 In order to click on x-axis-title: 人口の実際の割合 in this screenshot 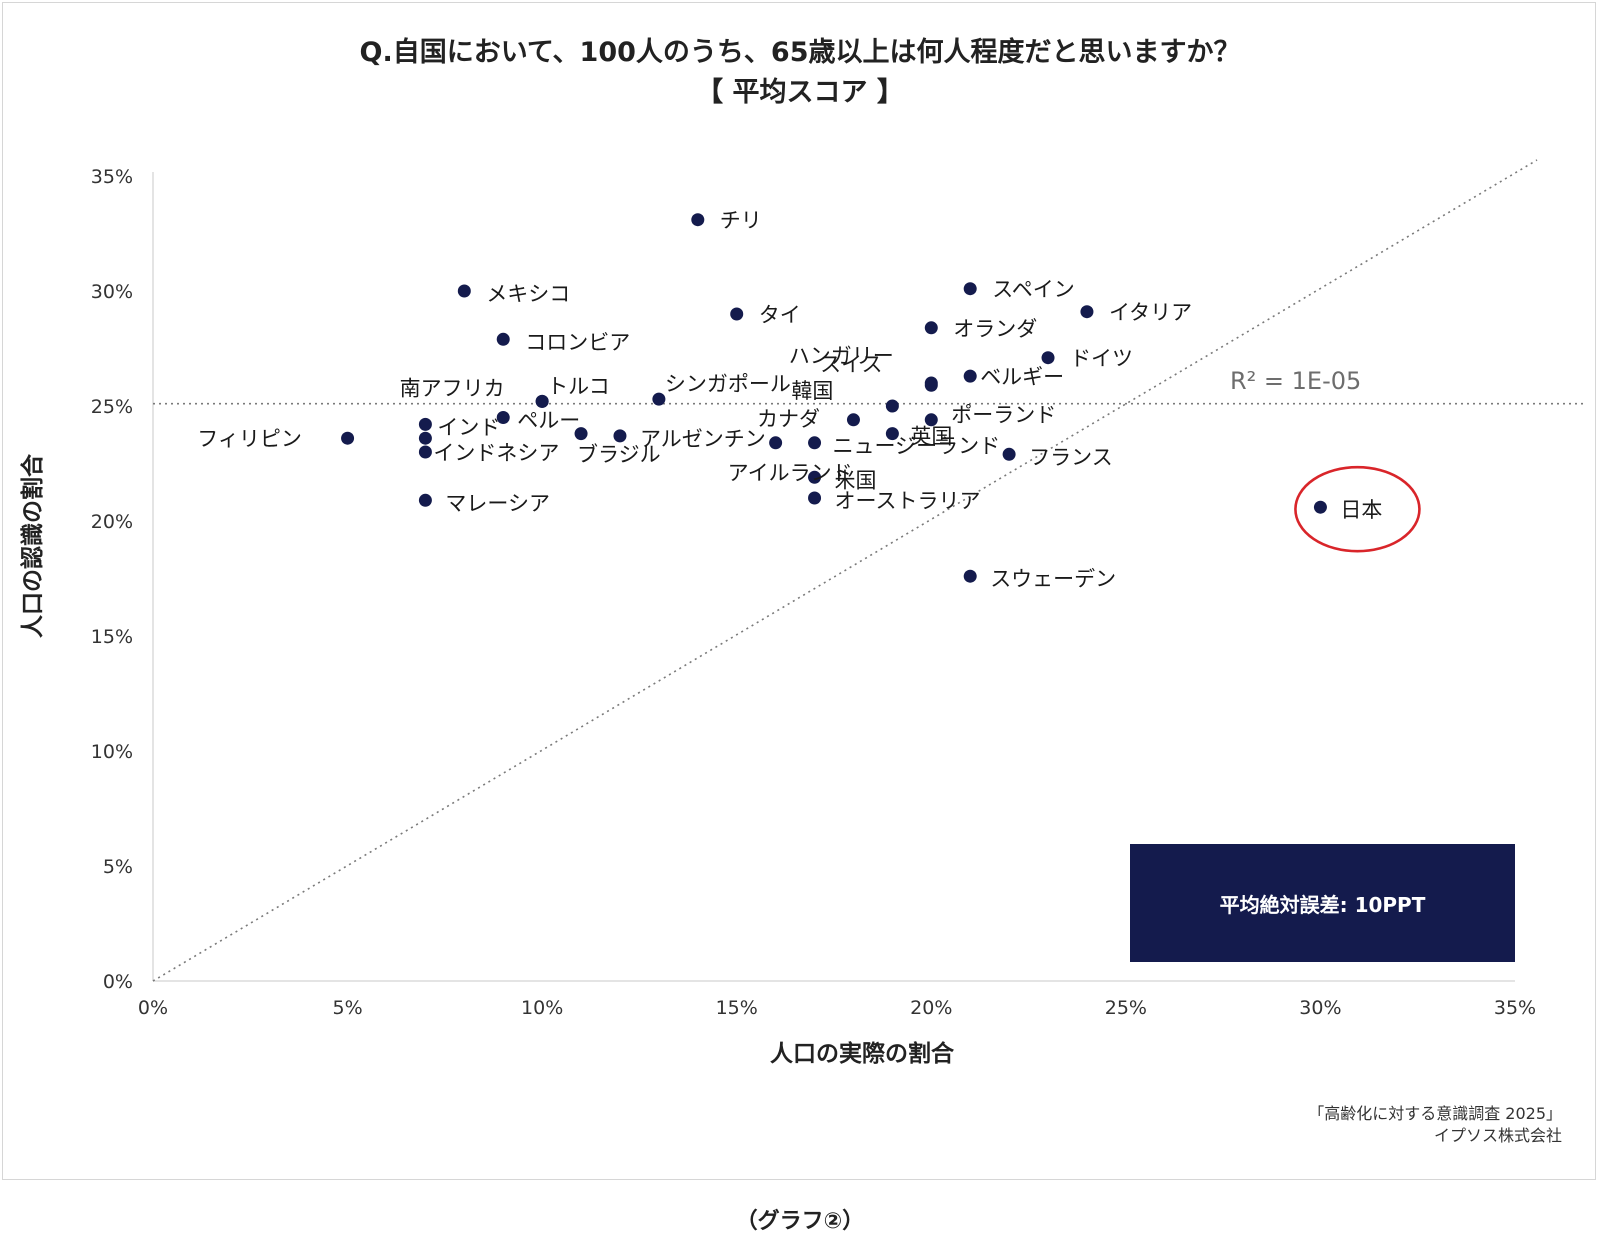, I will do `click(862, 1053)`.